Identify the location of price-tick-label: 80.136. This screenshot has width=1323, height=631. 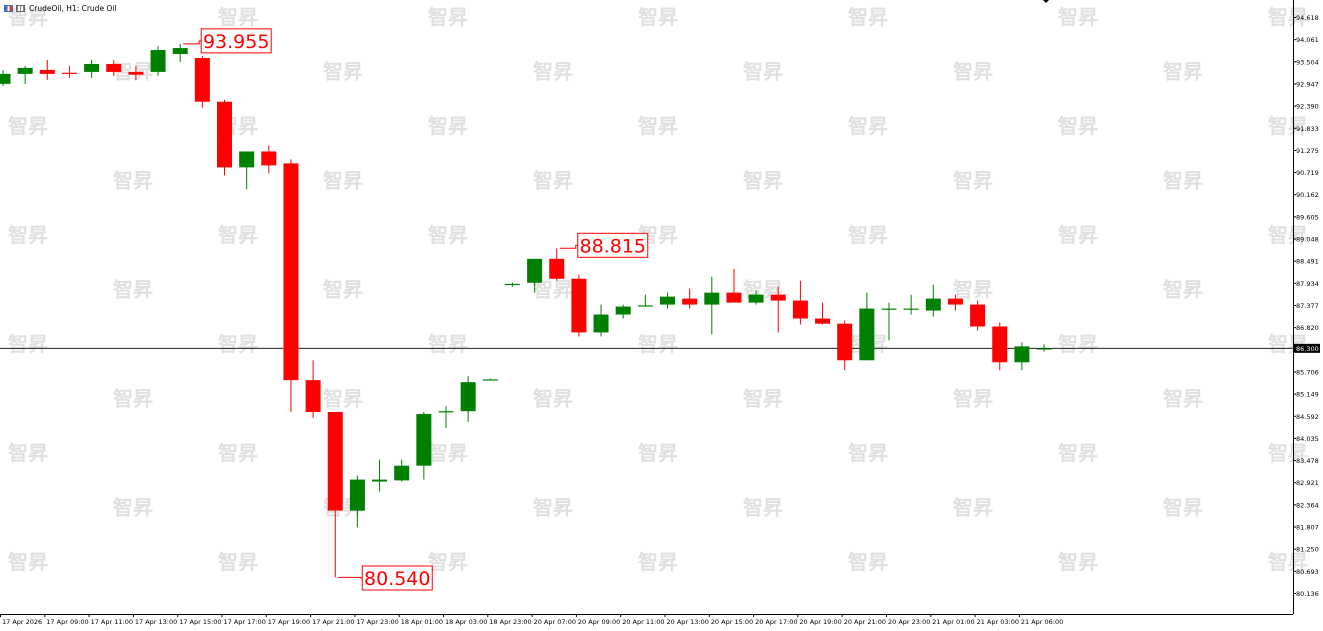
(1307, 594).